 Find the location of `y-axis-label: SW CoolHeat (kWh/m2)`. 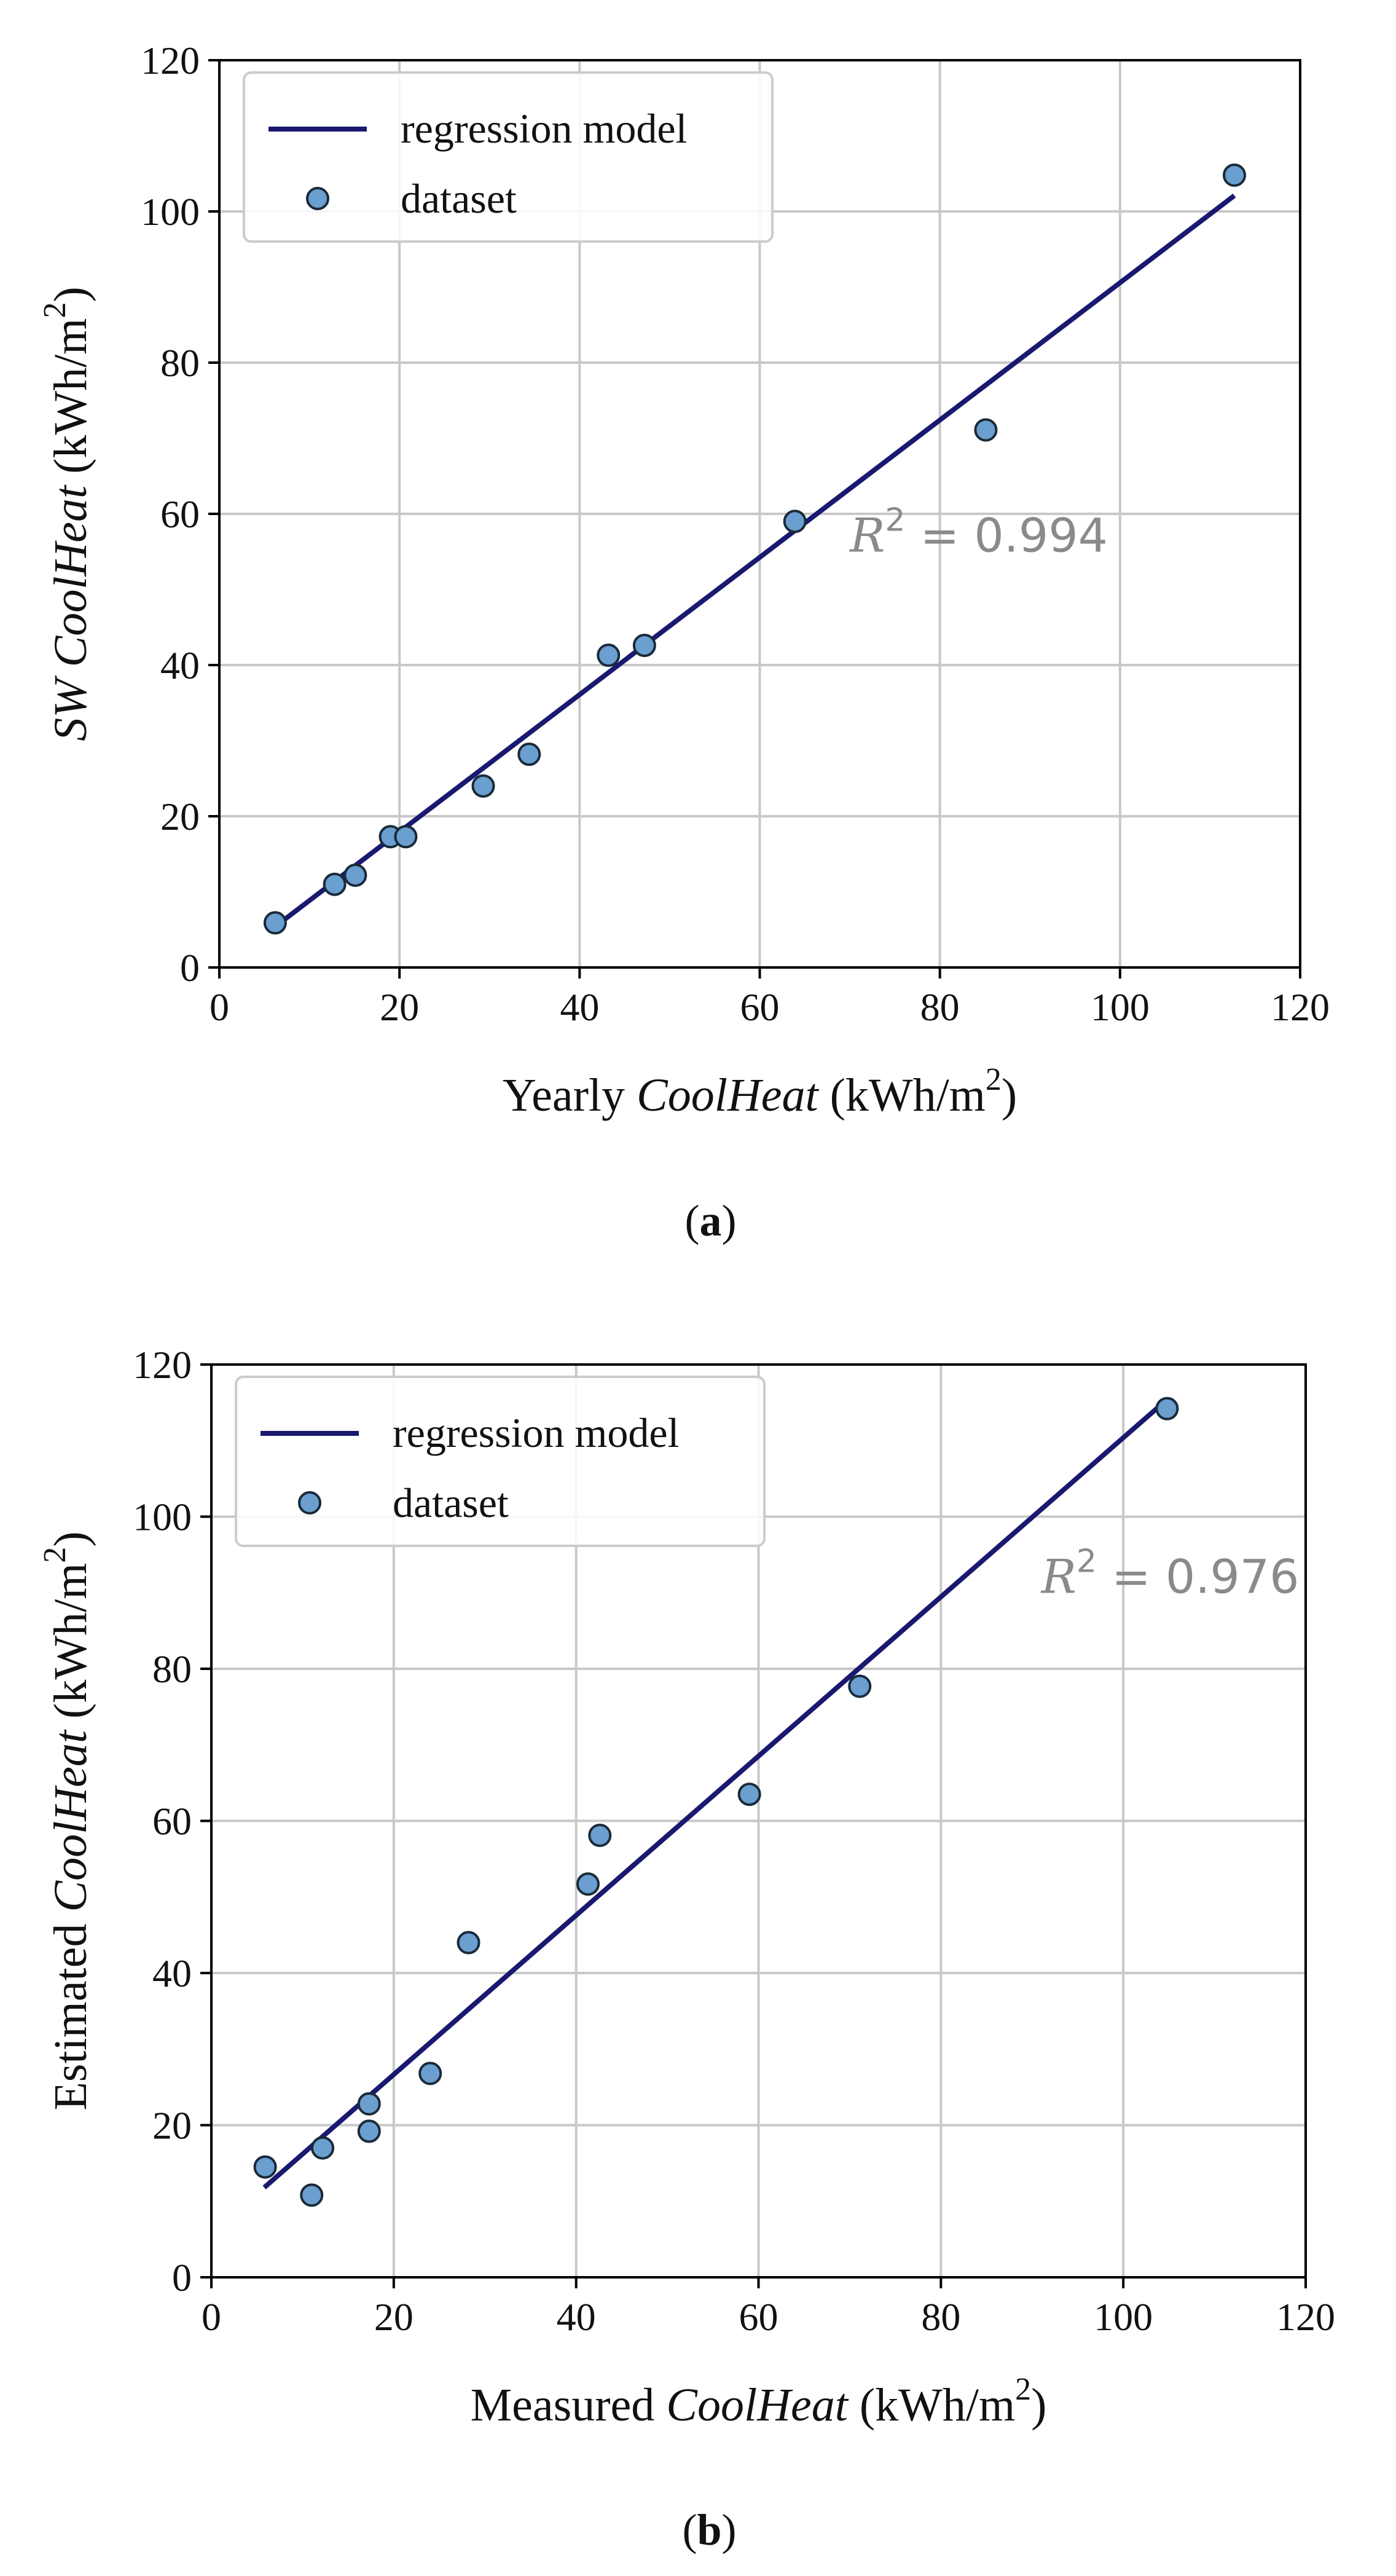

y-axis-label: SW CoolHeat (kWh/m2) is located at coordinates (66, 514).